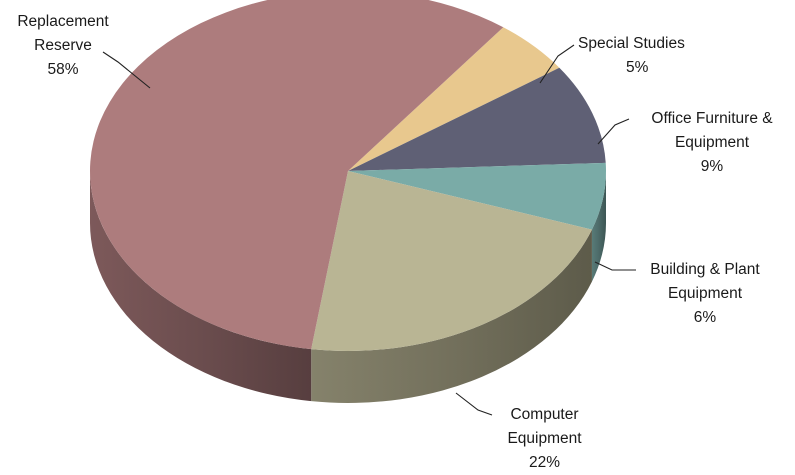 The height and width of the screenshot is (475, 795). What do you see at coordinates (712, 166) in the screenshot?
I see `slice-label-percent: 9%` at bounding box center [712, 166].